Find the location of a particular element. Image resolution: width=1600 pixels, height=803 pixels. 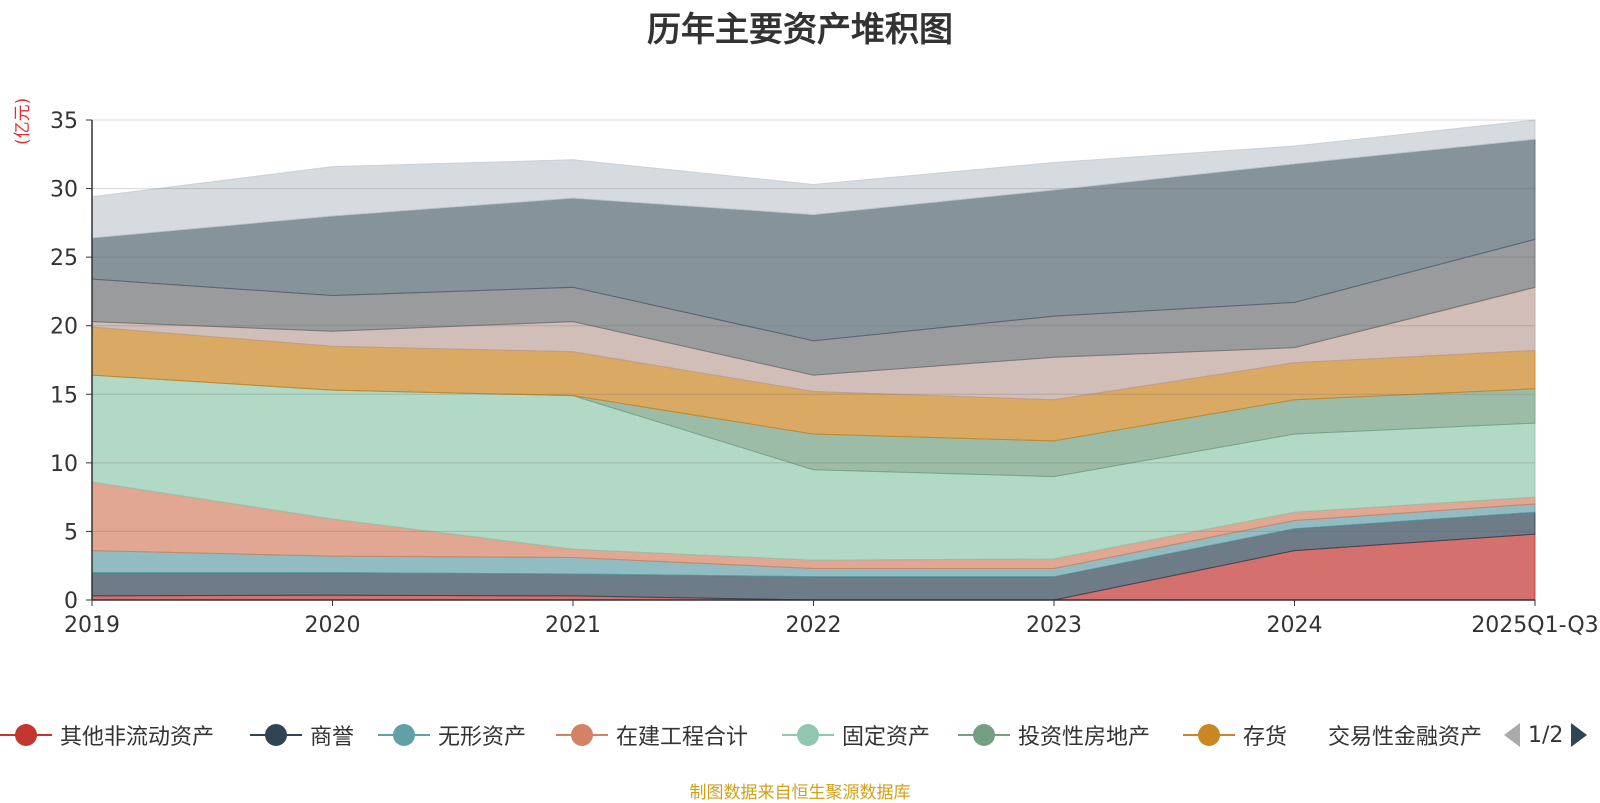

chart-title: 历年主要资产堆积图 is located at coordinates (800, 30).